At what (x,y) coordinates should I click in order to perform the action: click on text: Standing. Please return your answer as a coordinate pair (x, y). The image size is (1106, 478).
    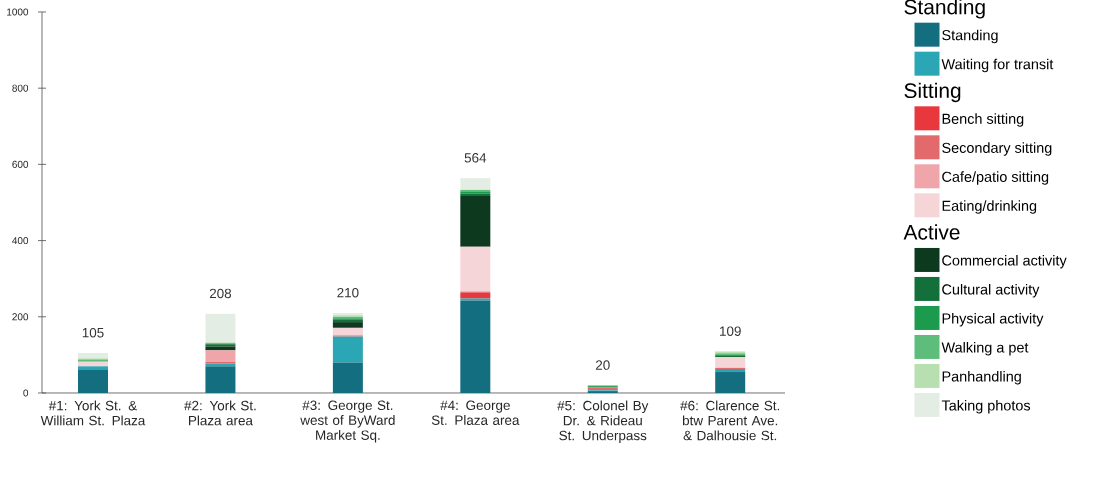
    Looking at the image, I should click on (944, 9).